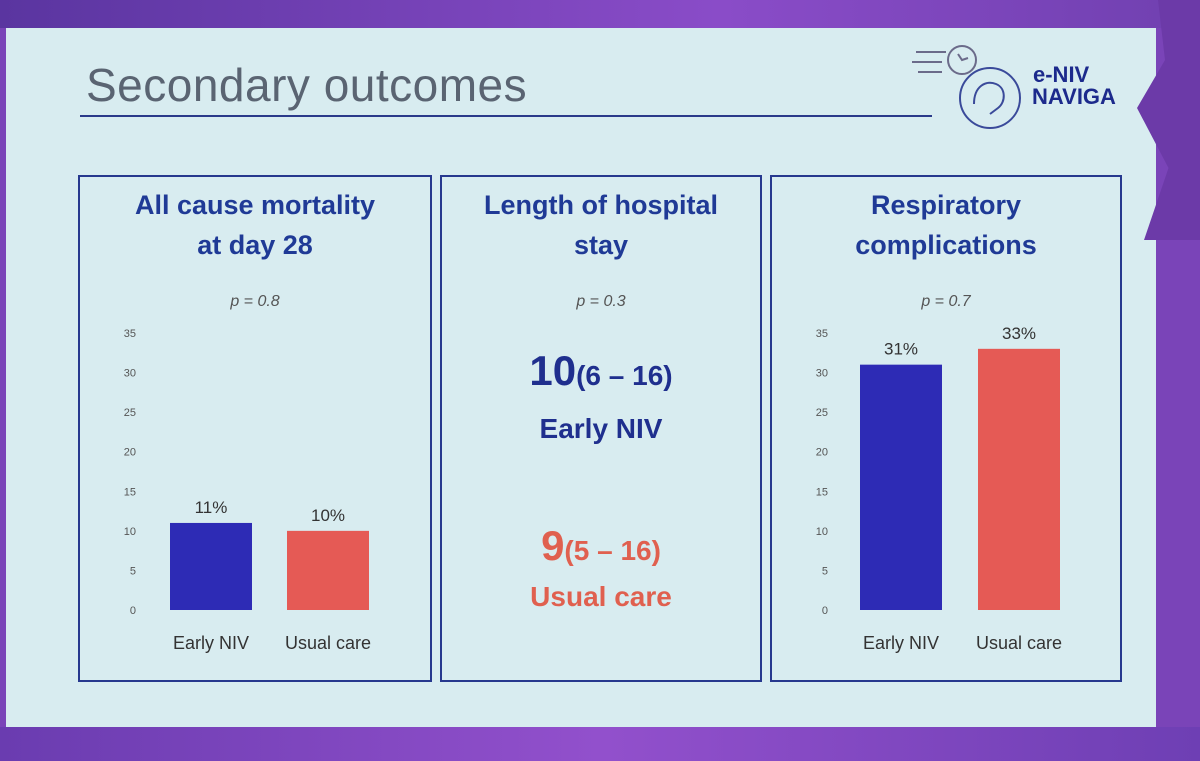 The width and height of the screenshot is (1200, 761). What do you see at coordinates (307, 85) in the screenshot?
I see `slide-title: Secondary outcomes` at bounding box center [307, 85].